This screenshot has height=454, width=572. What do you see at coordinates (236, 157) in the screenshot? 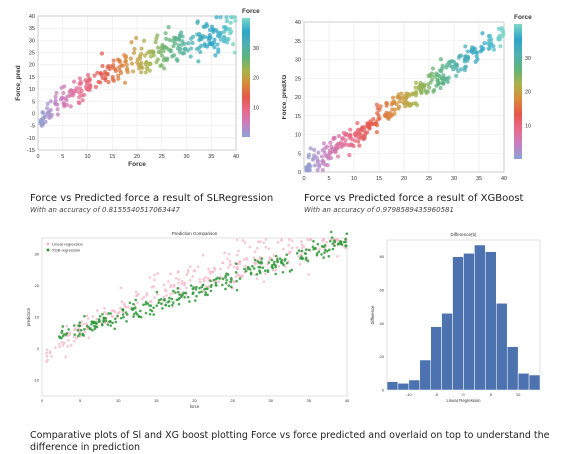
I see `x-tick-label: 40` at bounding box center [236, 157].